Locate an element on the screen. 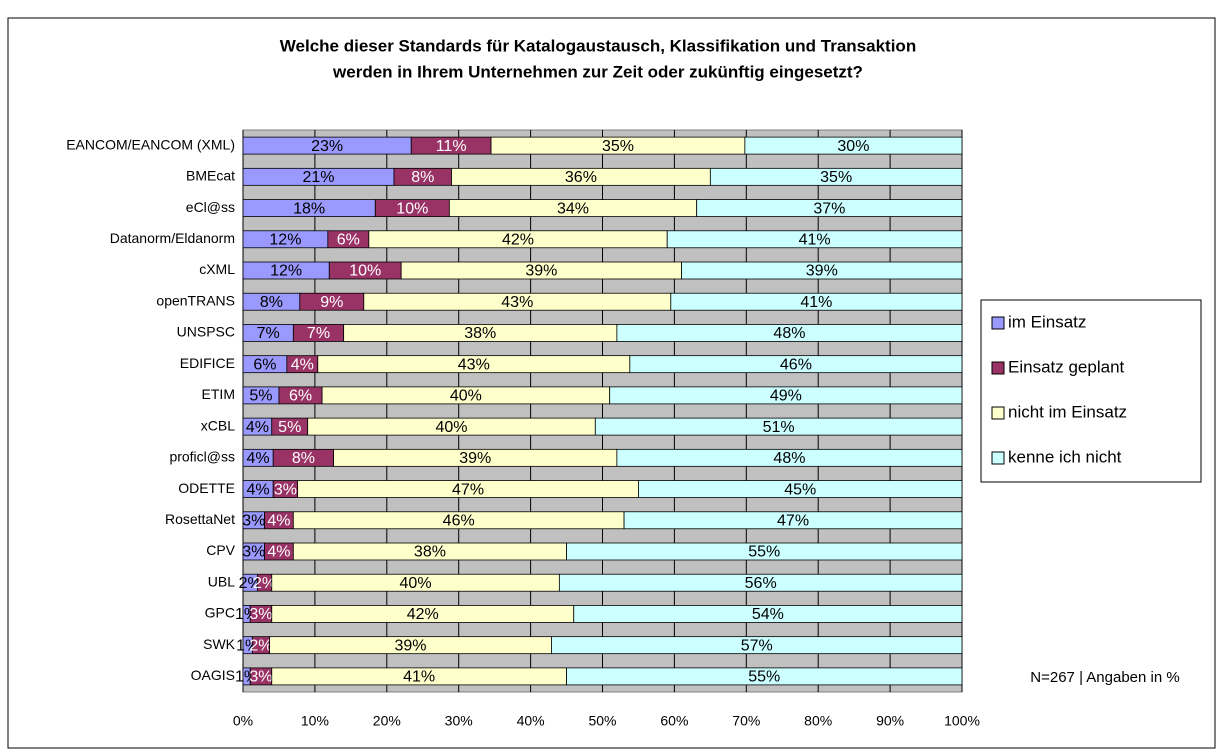 Image resolution: width=1216 pixels, height=749 pixels. data-label: 57% is located at coordinates (757, 645).